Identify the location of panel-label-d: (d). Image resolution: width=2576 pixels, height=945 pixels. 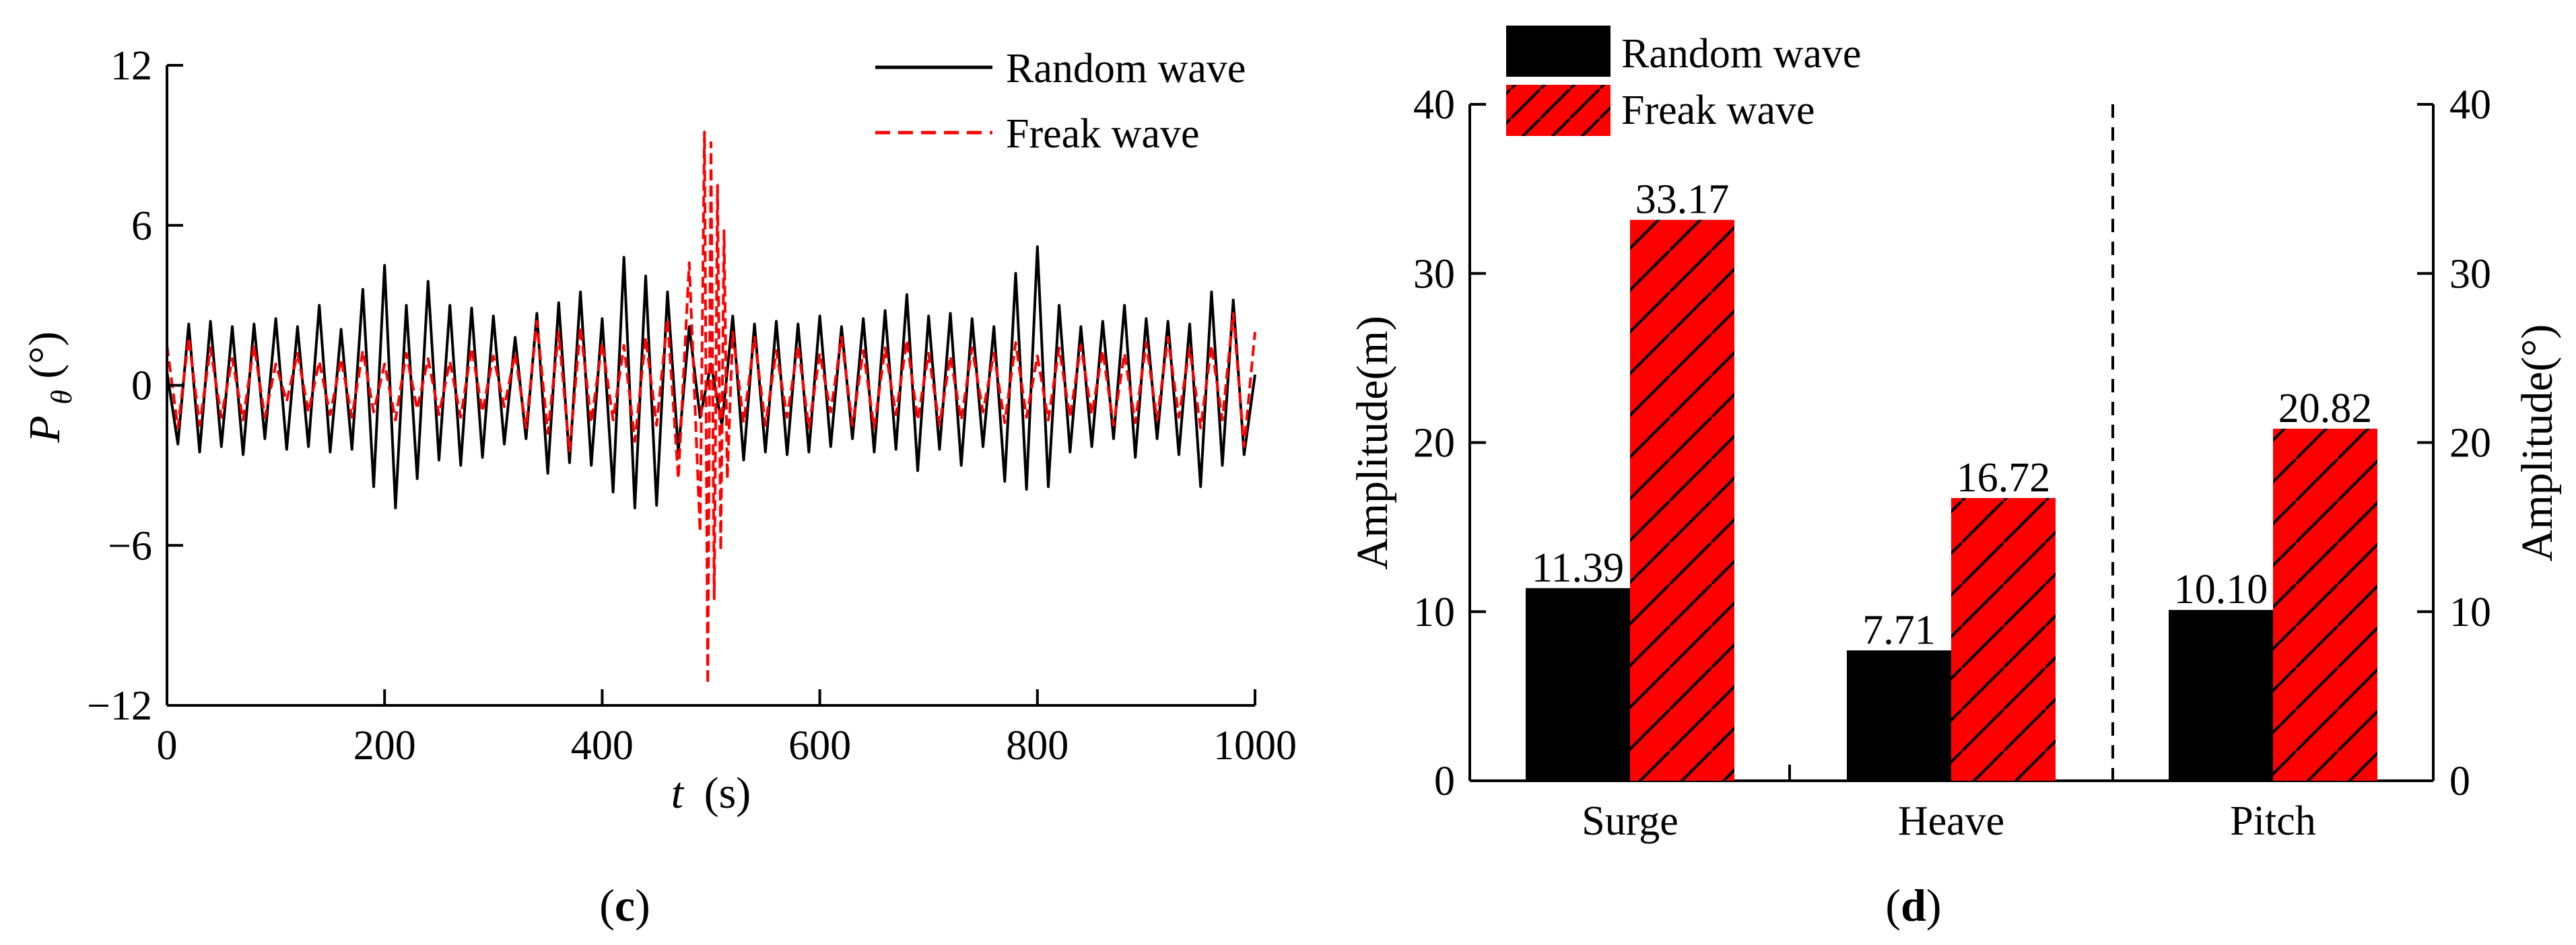
(1913, 905).